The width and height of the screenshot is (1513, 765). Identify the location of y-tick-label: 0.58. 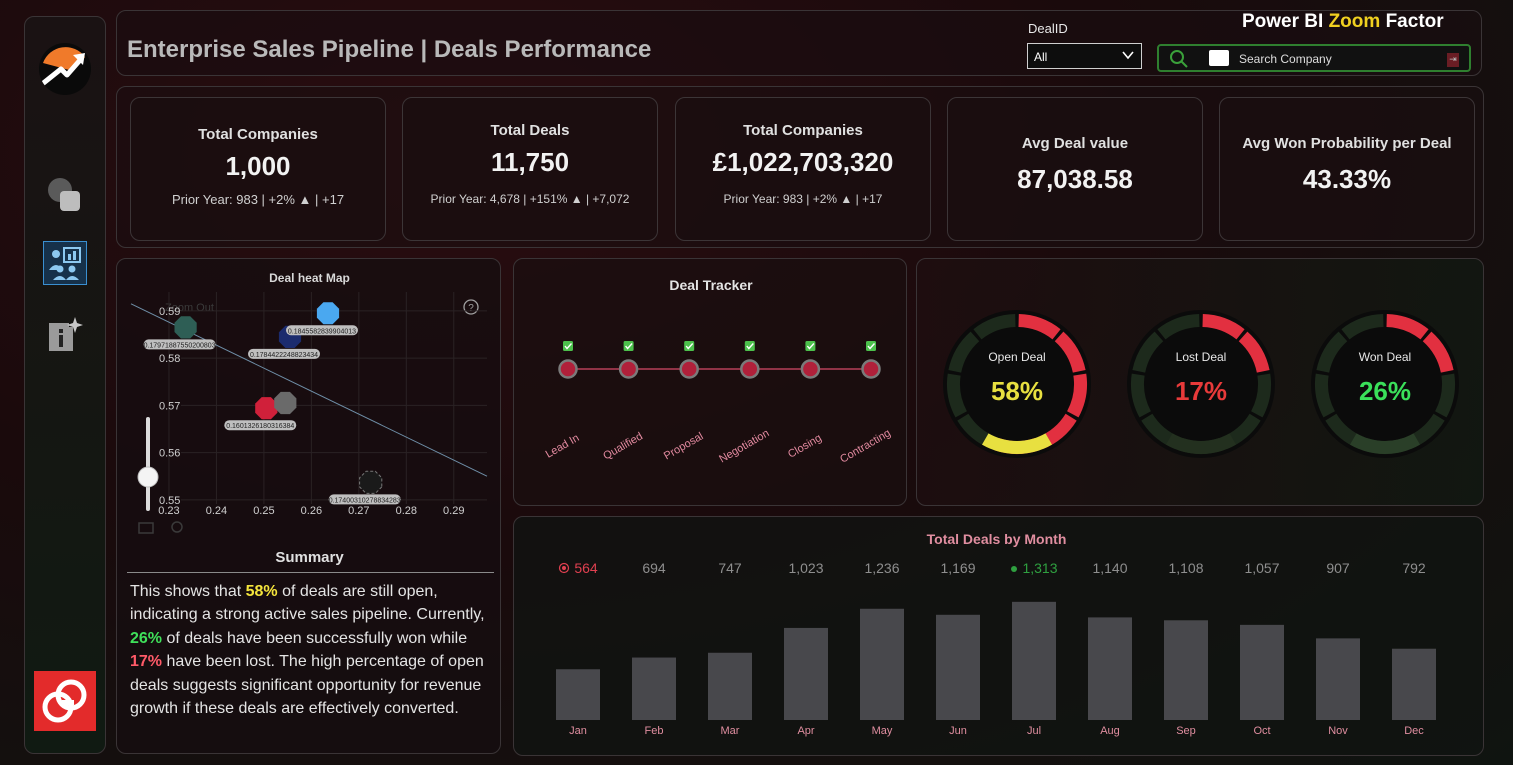
(169, 359).